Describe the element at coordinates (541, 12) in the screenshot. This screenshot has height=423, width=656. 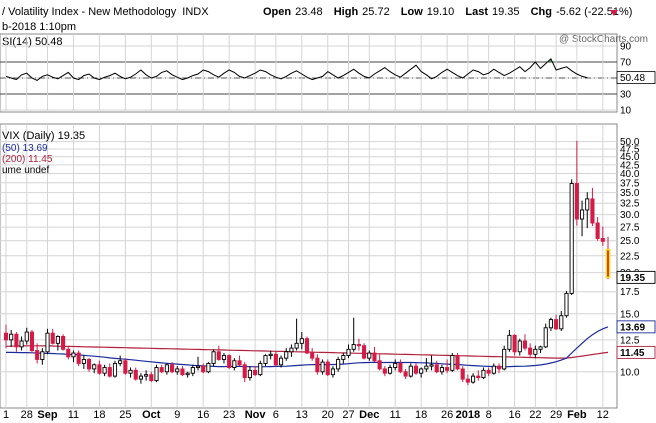
I see `chg-label: Chg` at that location.